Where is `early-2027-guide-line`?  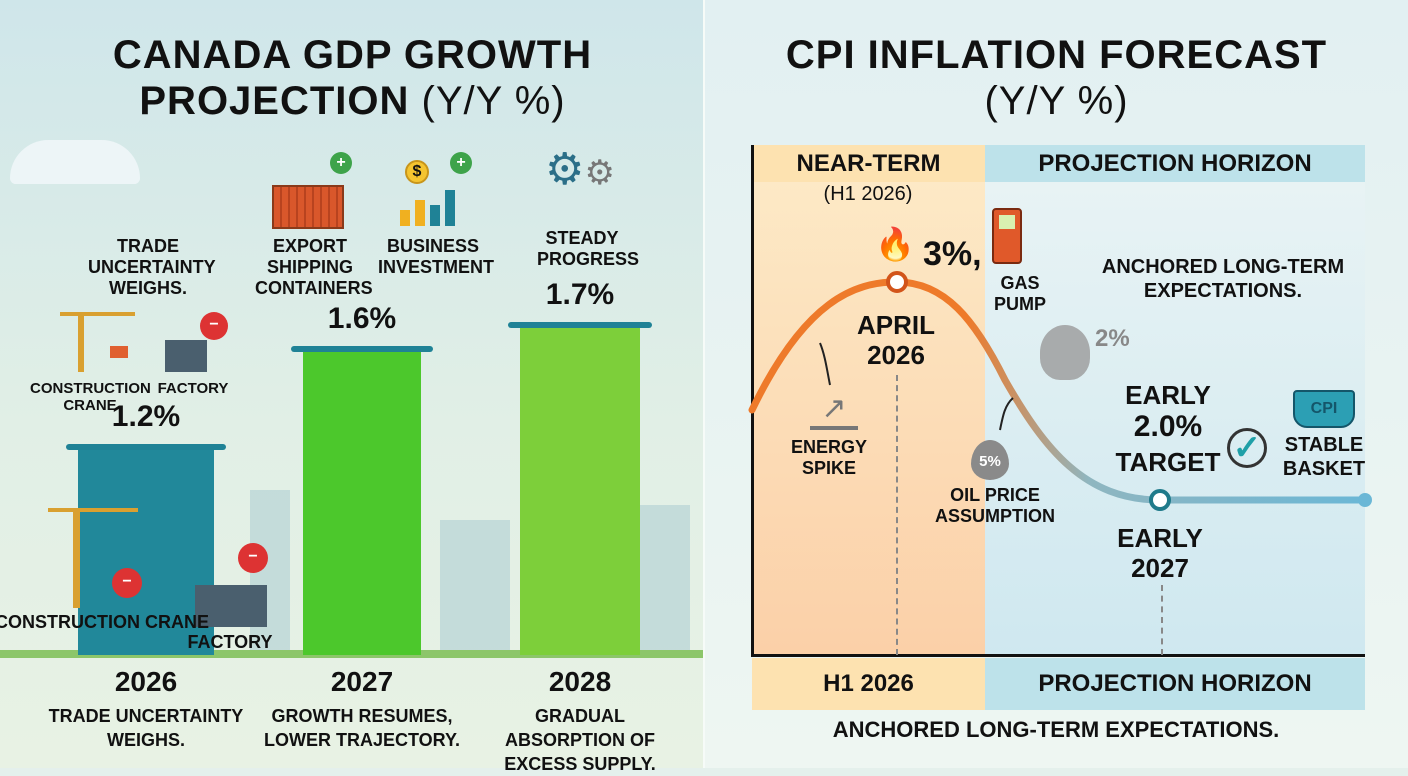
early-2027-guide-line is located at coordinates (1162, 620).